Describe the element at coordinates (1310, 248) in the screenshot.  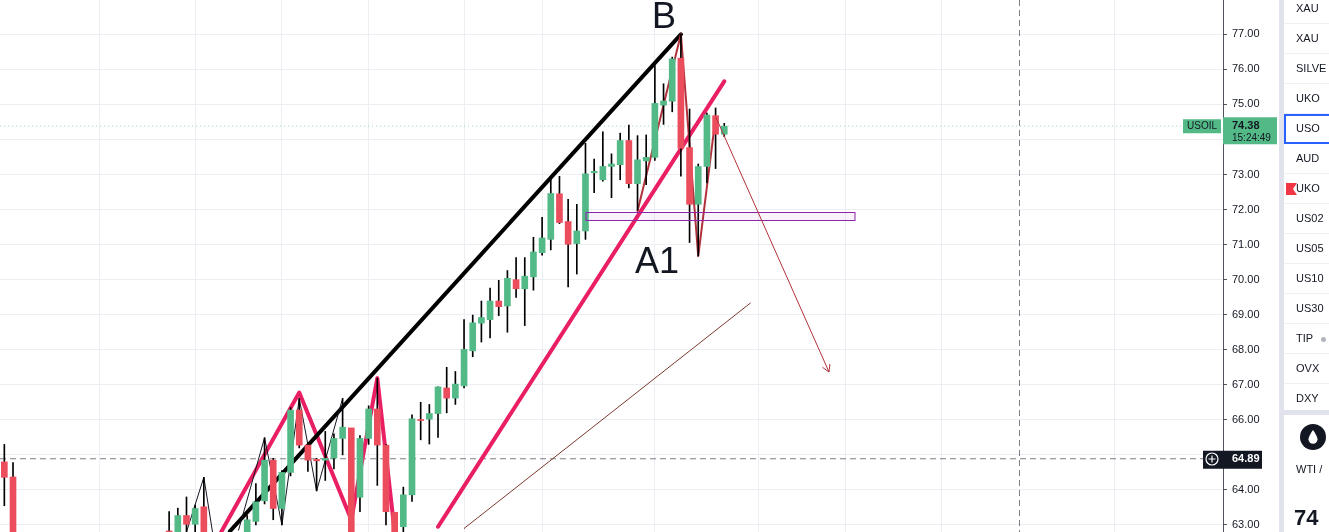
I see `text: US05` at that location.